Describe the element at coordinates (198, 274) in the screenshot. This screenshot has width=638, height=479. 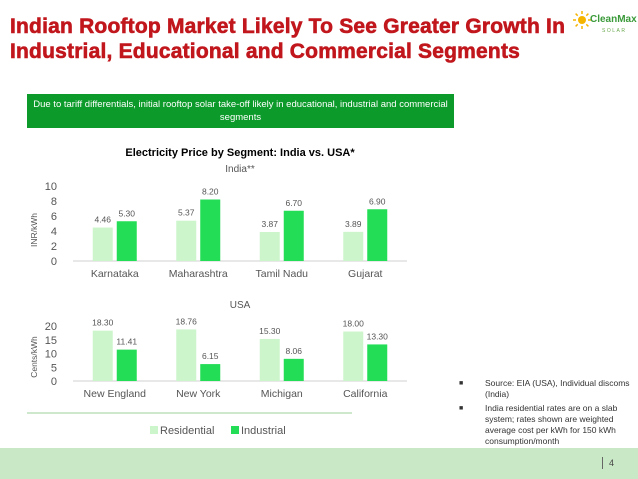
I see `india-category-label: Maharashtra` at that location.